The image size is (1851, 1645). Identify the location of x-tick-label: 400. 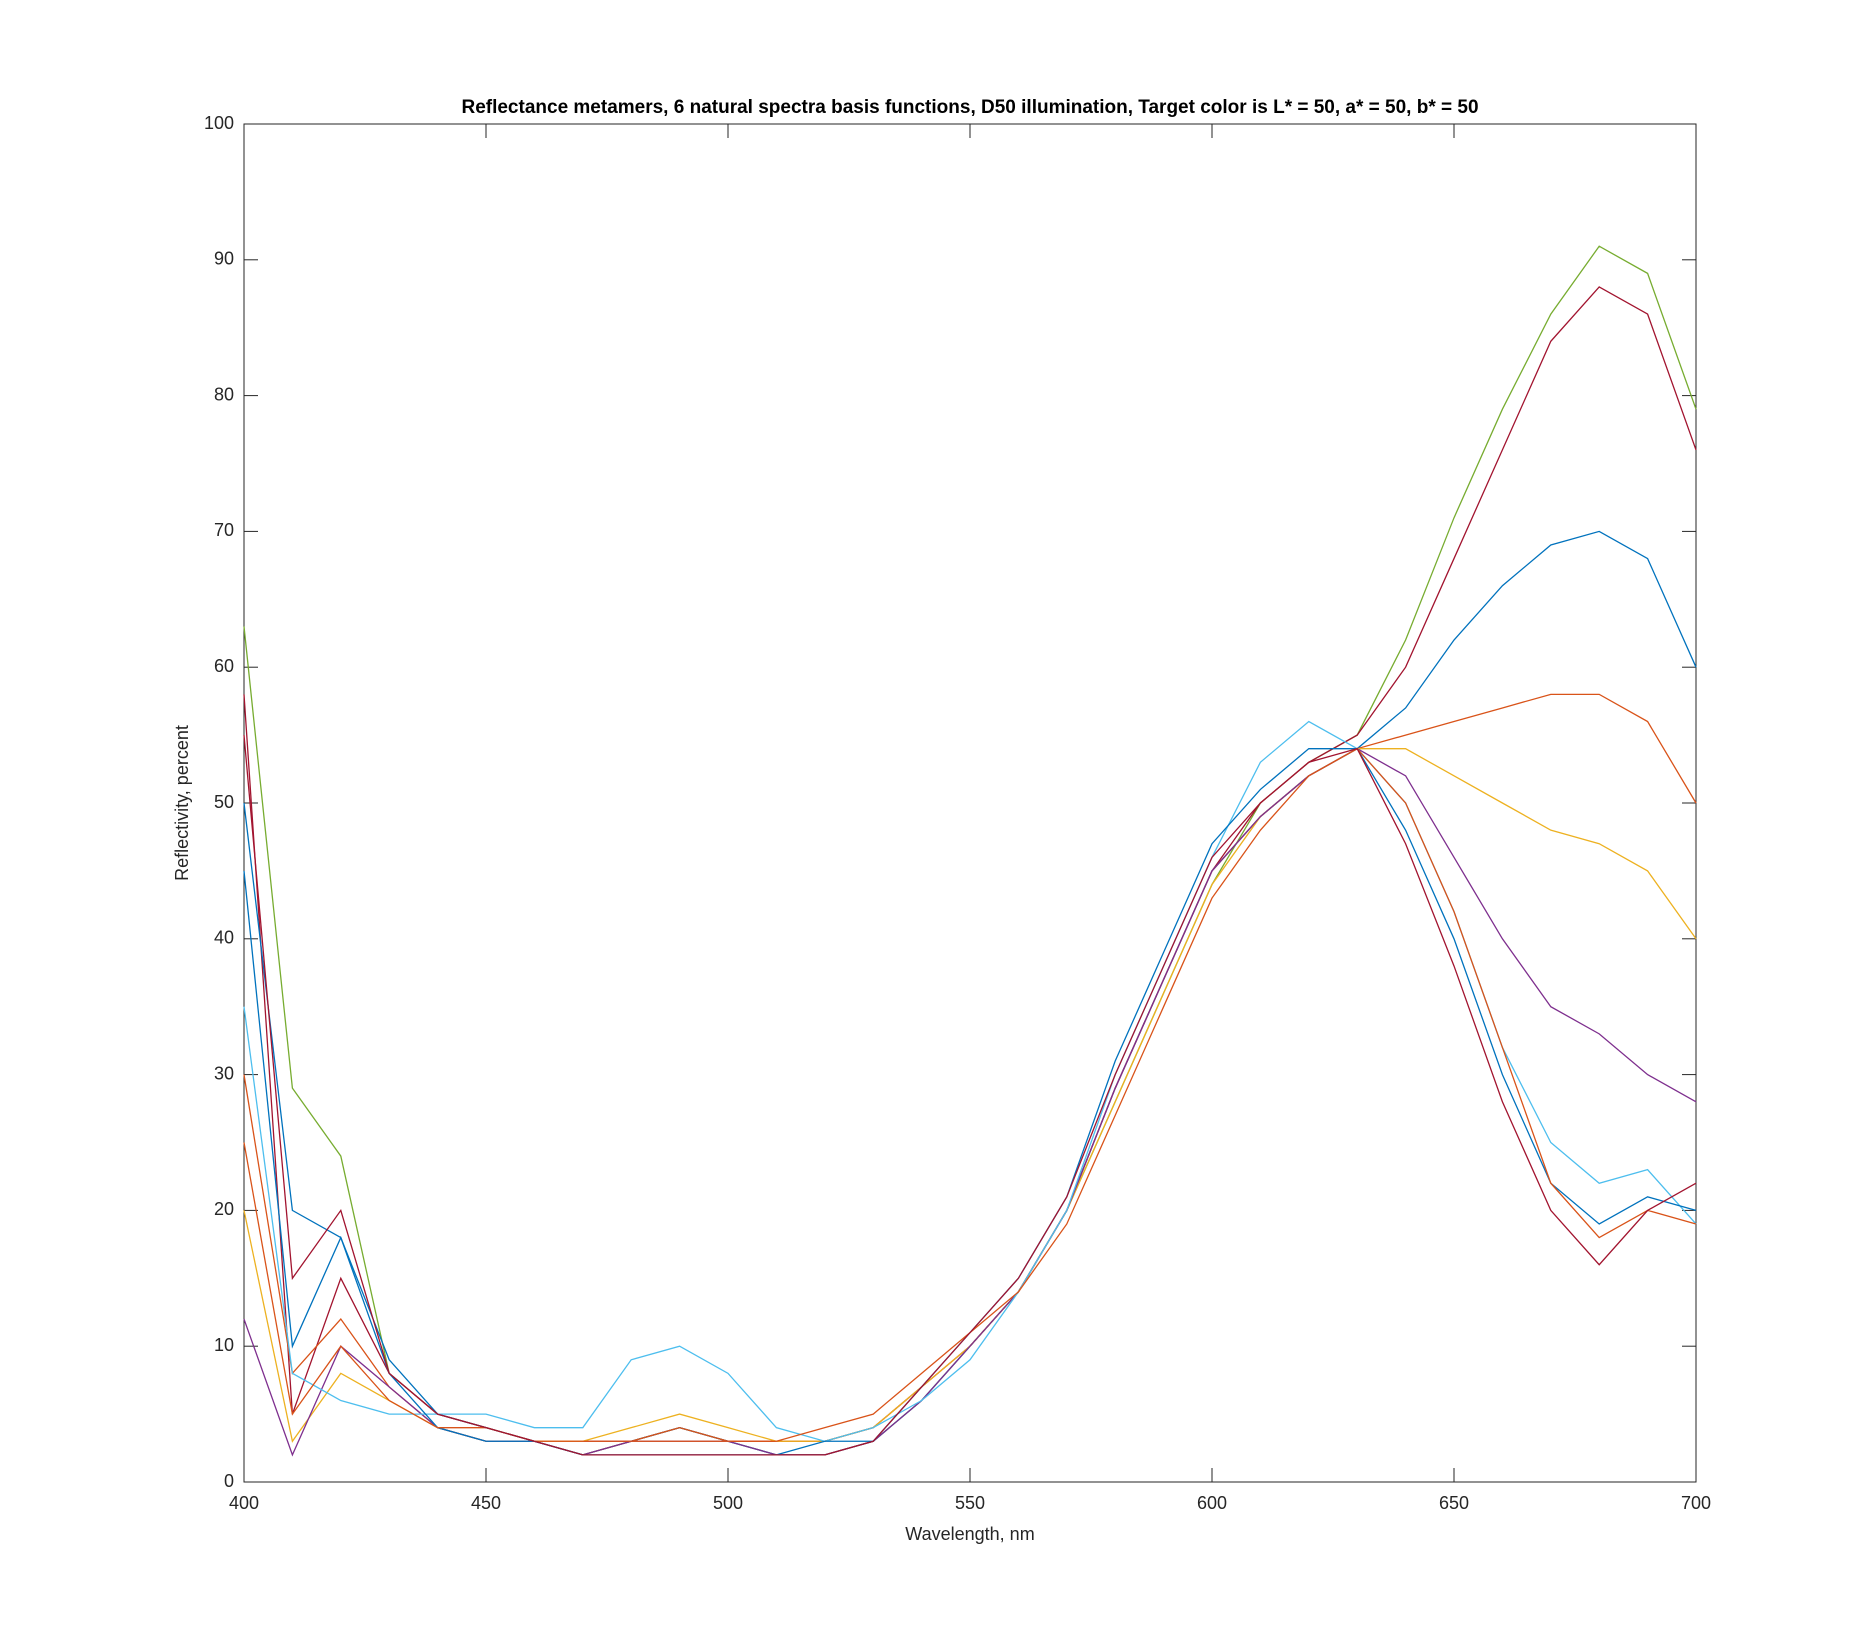
(244, 1503).